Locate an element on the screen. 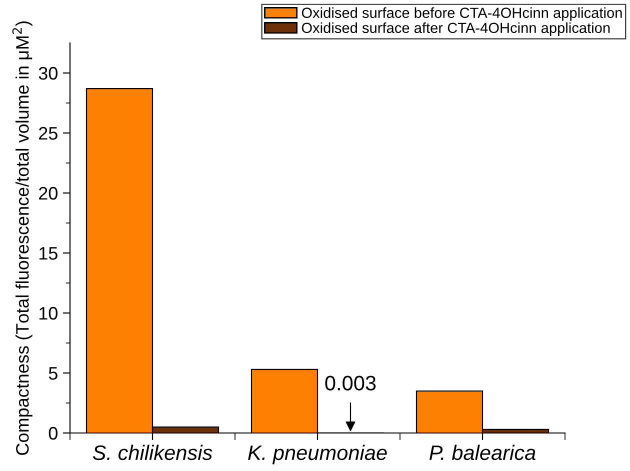 This screenshot has width=630, height=471. annotation: 0.003 is located at coordinates (350, 383).